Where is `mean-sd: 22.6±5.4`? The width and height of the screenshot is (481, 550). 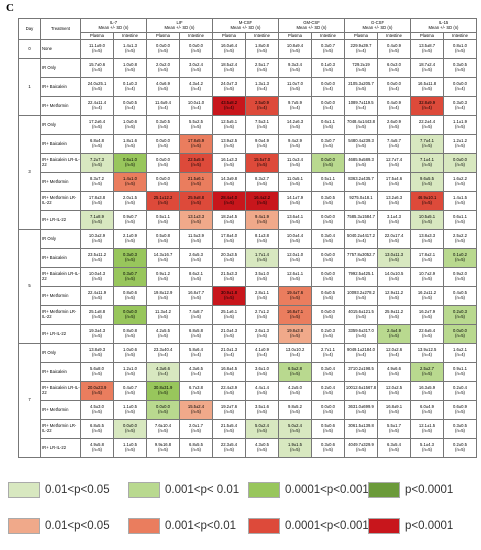
mean-sd: 22.6±5.4 is located at coordinates (427, 331).